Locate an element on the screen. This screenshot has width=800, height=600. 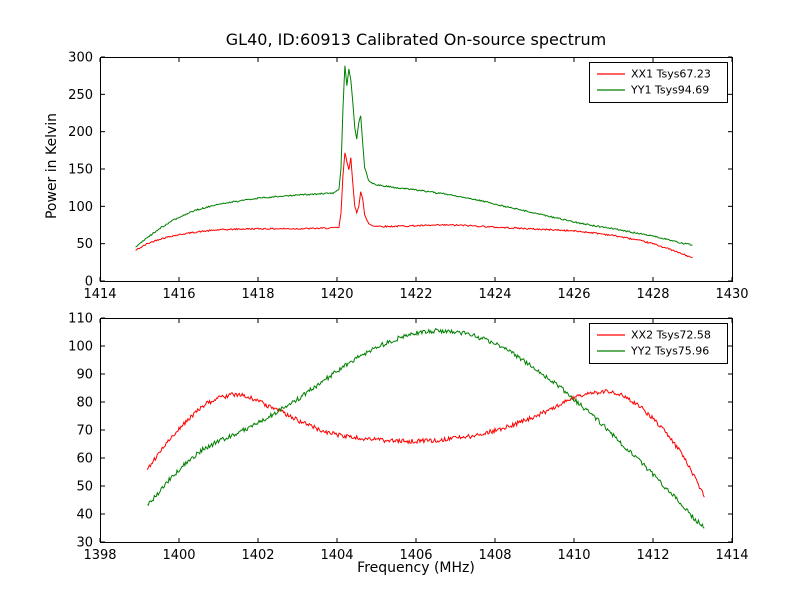
x-tick-label: 1398 is located at coordinates (99, 555).